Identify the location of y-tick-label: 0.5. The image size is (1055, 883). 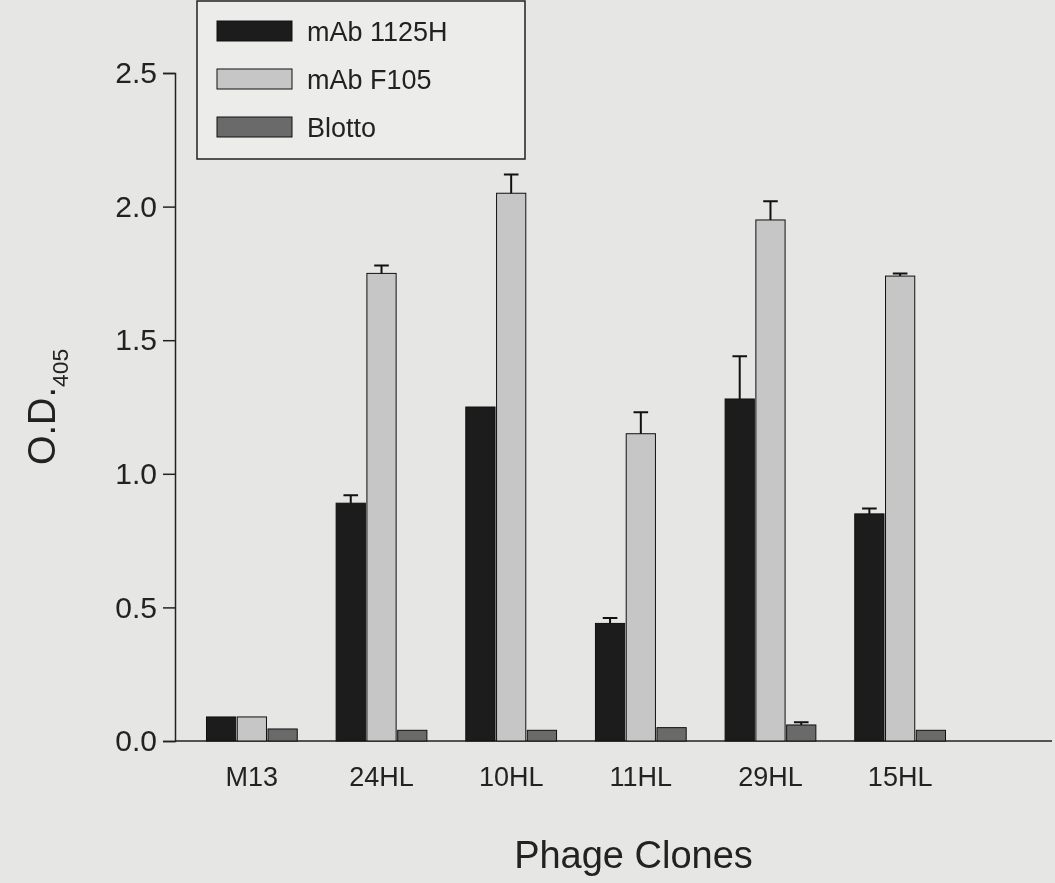
(136, 607).